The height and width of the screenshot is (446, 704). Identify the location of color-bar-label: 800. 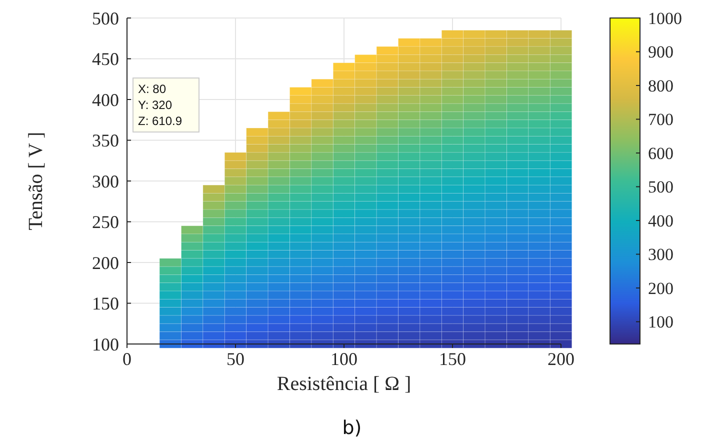
(661, 86).